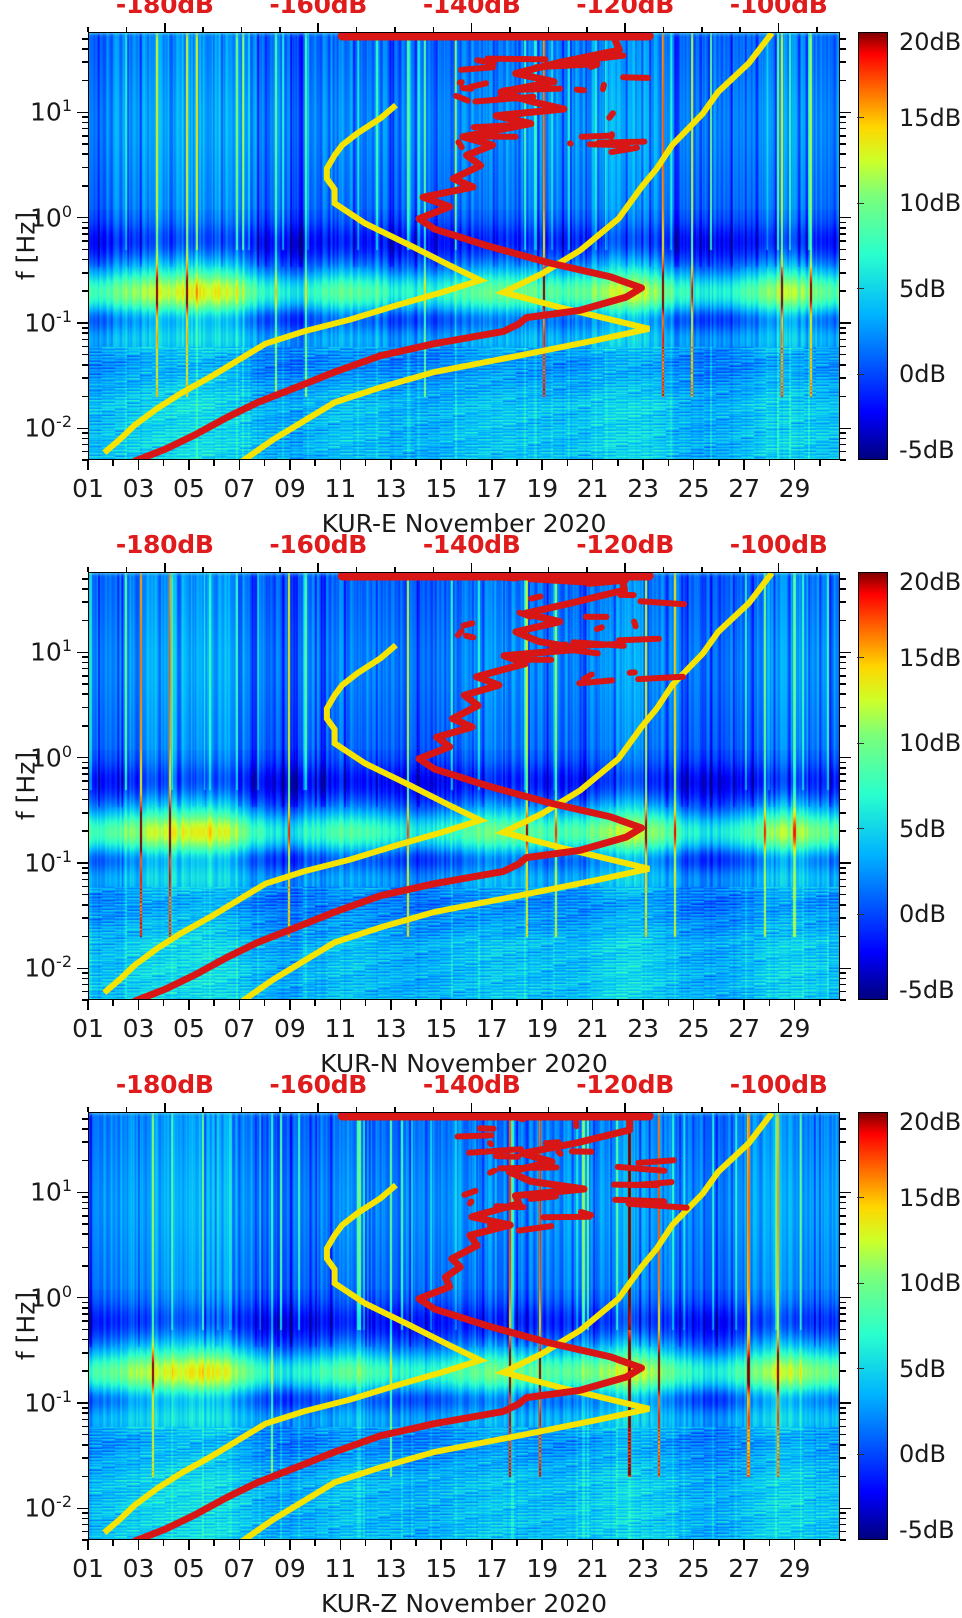 This screenshot has height=1618, width=962. Describe the element at coordinates (464, 1603) in the screenshot. I see `panel-title-kur-z: KUR-Z November 2020` at that location.